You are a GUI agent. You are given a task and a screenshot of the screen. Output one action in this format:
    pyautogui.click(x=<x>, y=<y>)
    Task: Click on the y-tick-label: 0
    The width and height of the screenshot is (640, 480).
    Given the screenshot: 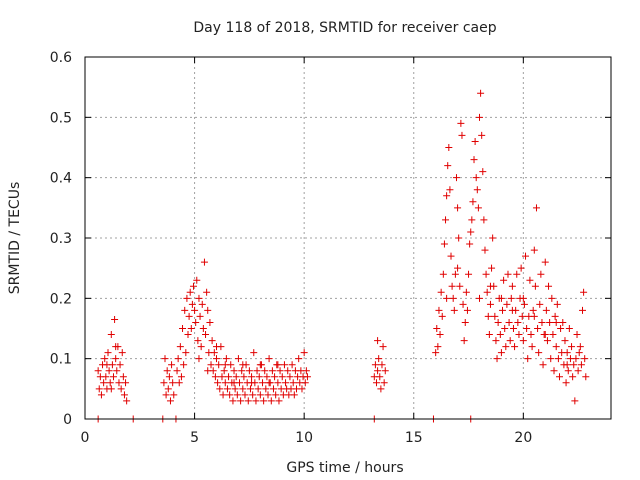 What is the action you would take?
    pyautogui.click(x=67, y=420)
    